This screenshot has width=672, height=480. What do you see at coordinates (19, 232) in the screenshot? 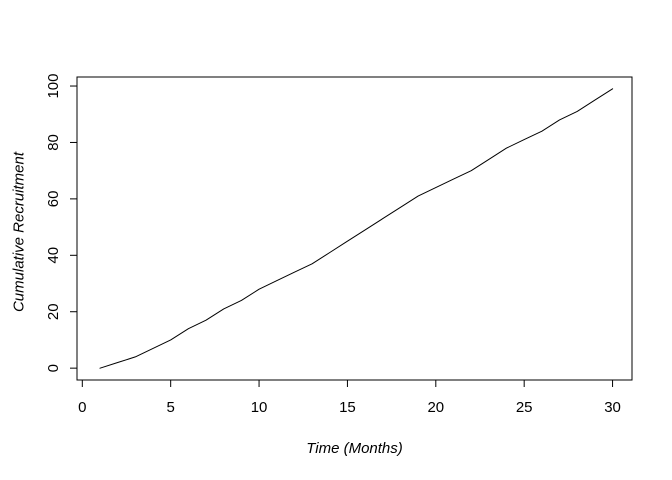
I see `y-axis-title: Cumulative Recruitment` at bounding box center [19, 232].